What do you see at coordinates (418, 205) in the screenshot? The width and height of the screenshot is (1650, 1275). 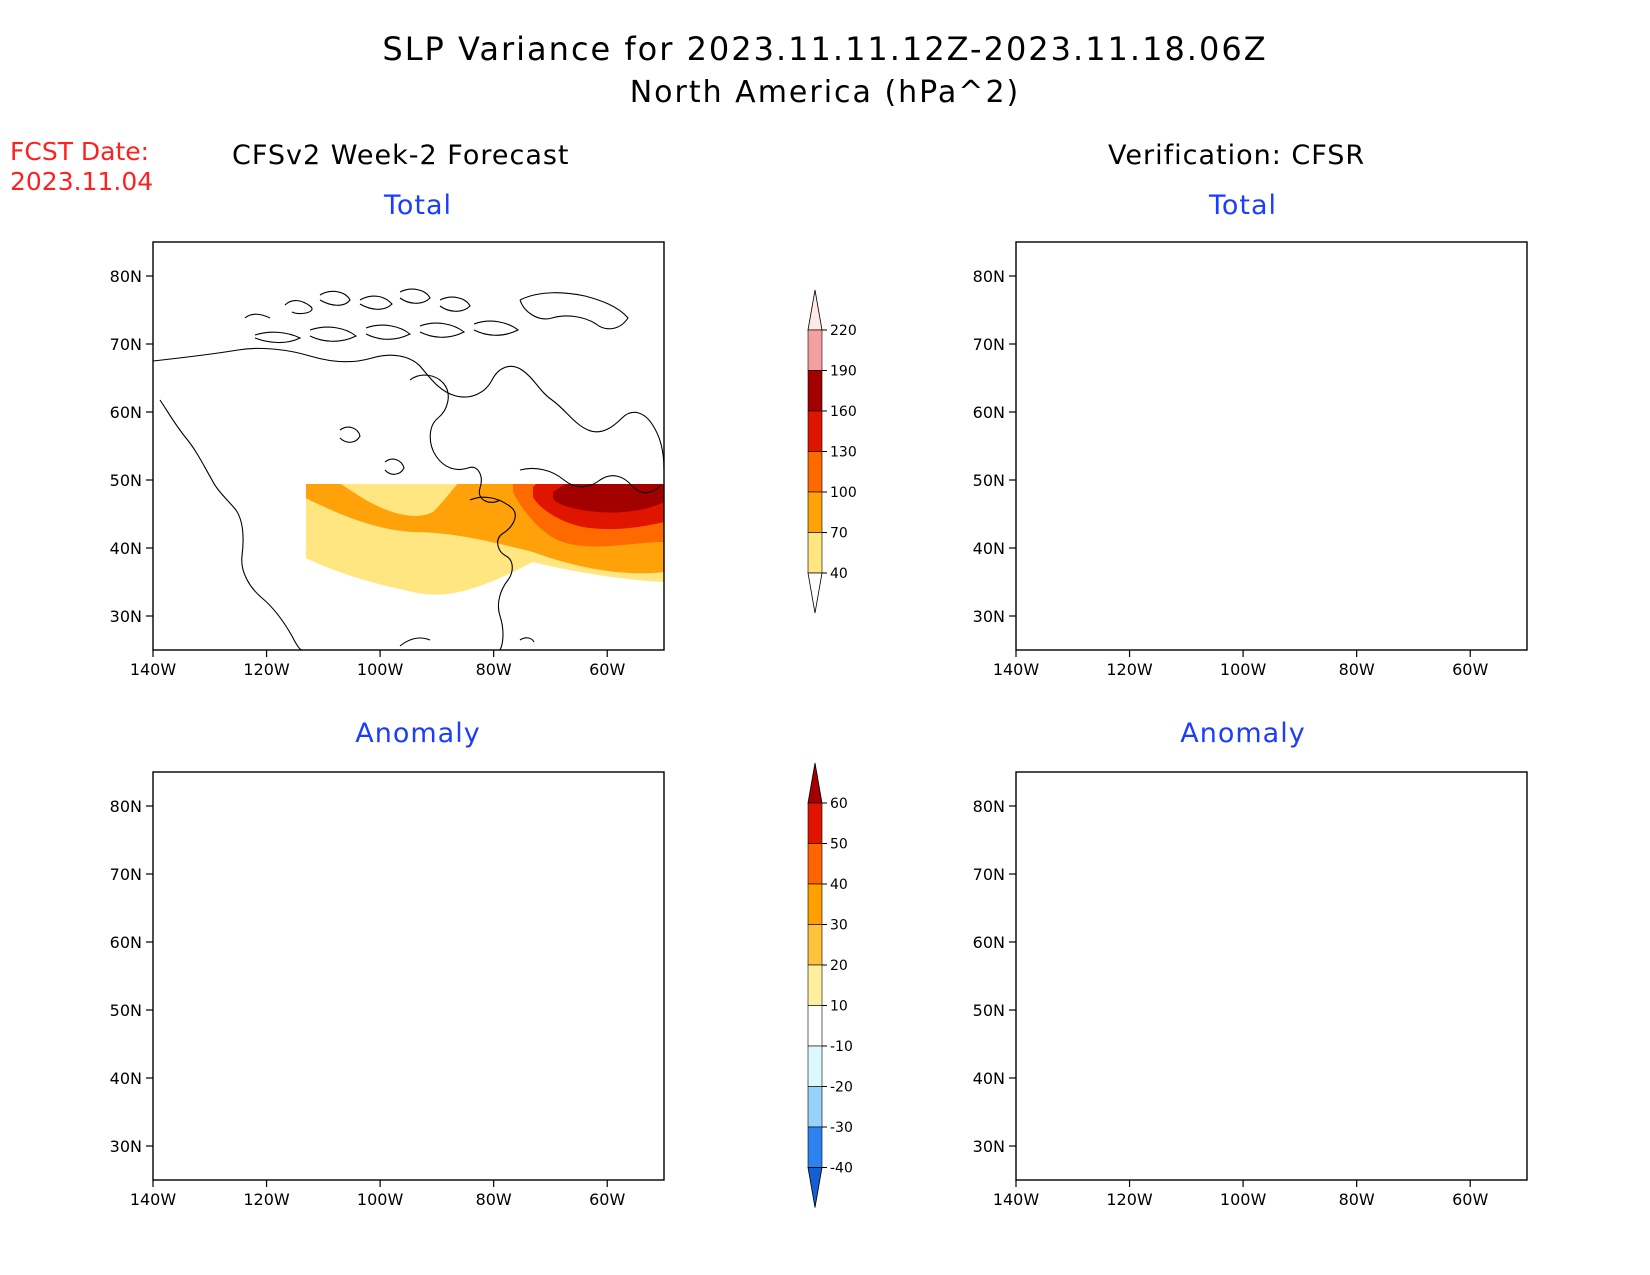 I see `panel-subtitle-forecast-total: Total` at bounding box center [418, 205].